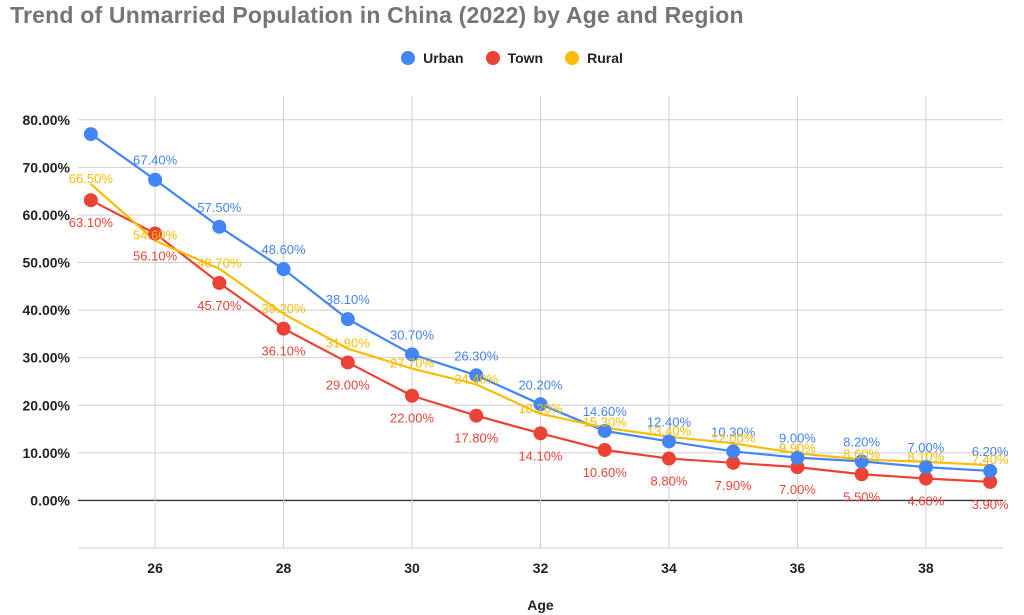 The width and height of the screenshot is (1024, 615). What do you see at coordinates (348, 343) in the screenshot?
I see `data-label-rural: 31.90%` at bounding box center [348, 343].